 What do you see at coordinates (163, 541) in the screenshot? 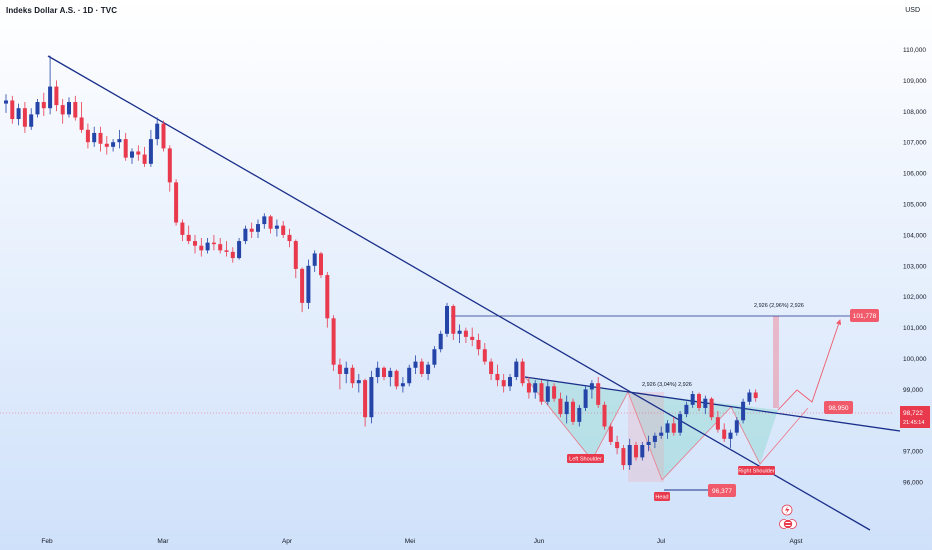
I see `x-tick-label: Mar` at bounding box center [163, 541].